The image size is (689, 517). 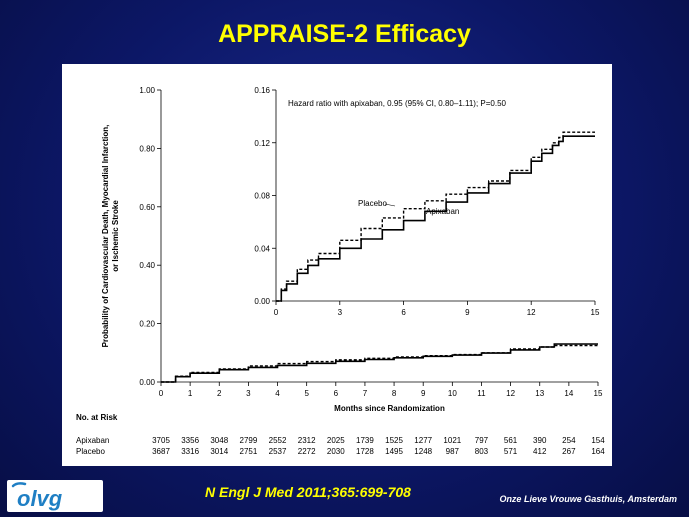 I want to click on risk-table-value: 2030, so click(x=336, y=451).